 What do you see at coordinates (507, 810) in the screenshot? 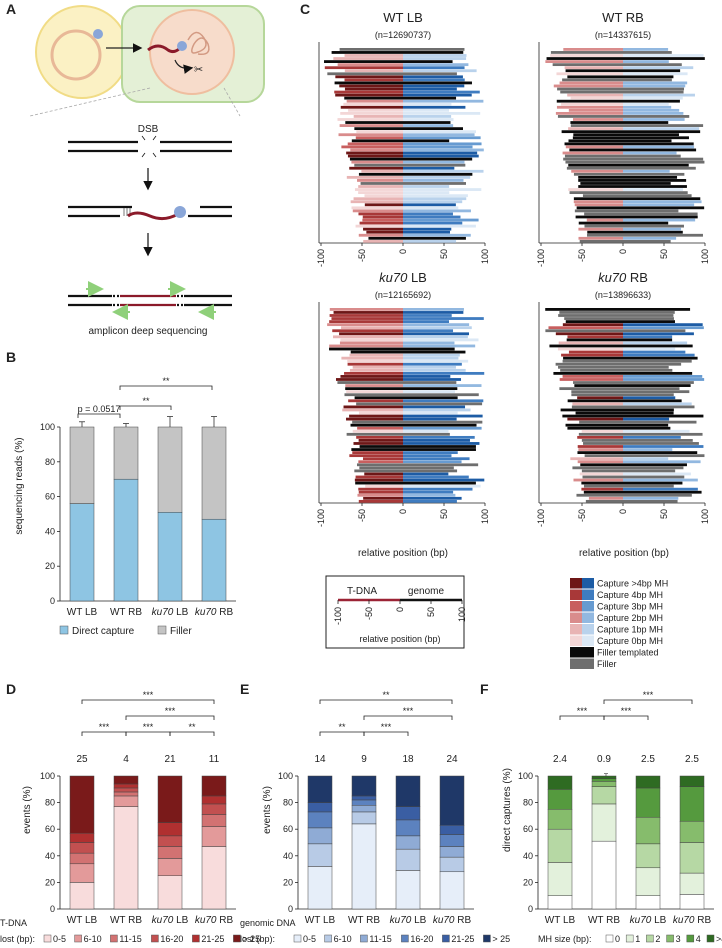
I see `panel-f-ylabel: direct captures (%)` at bounding box center [507, 810].